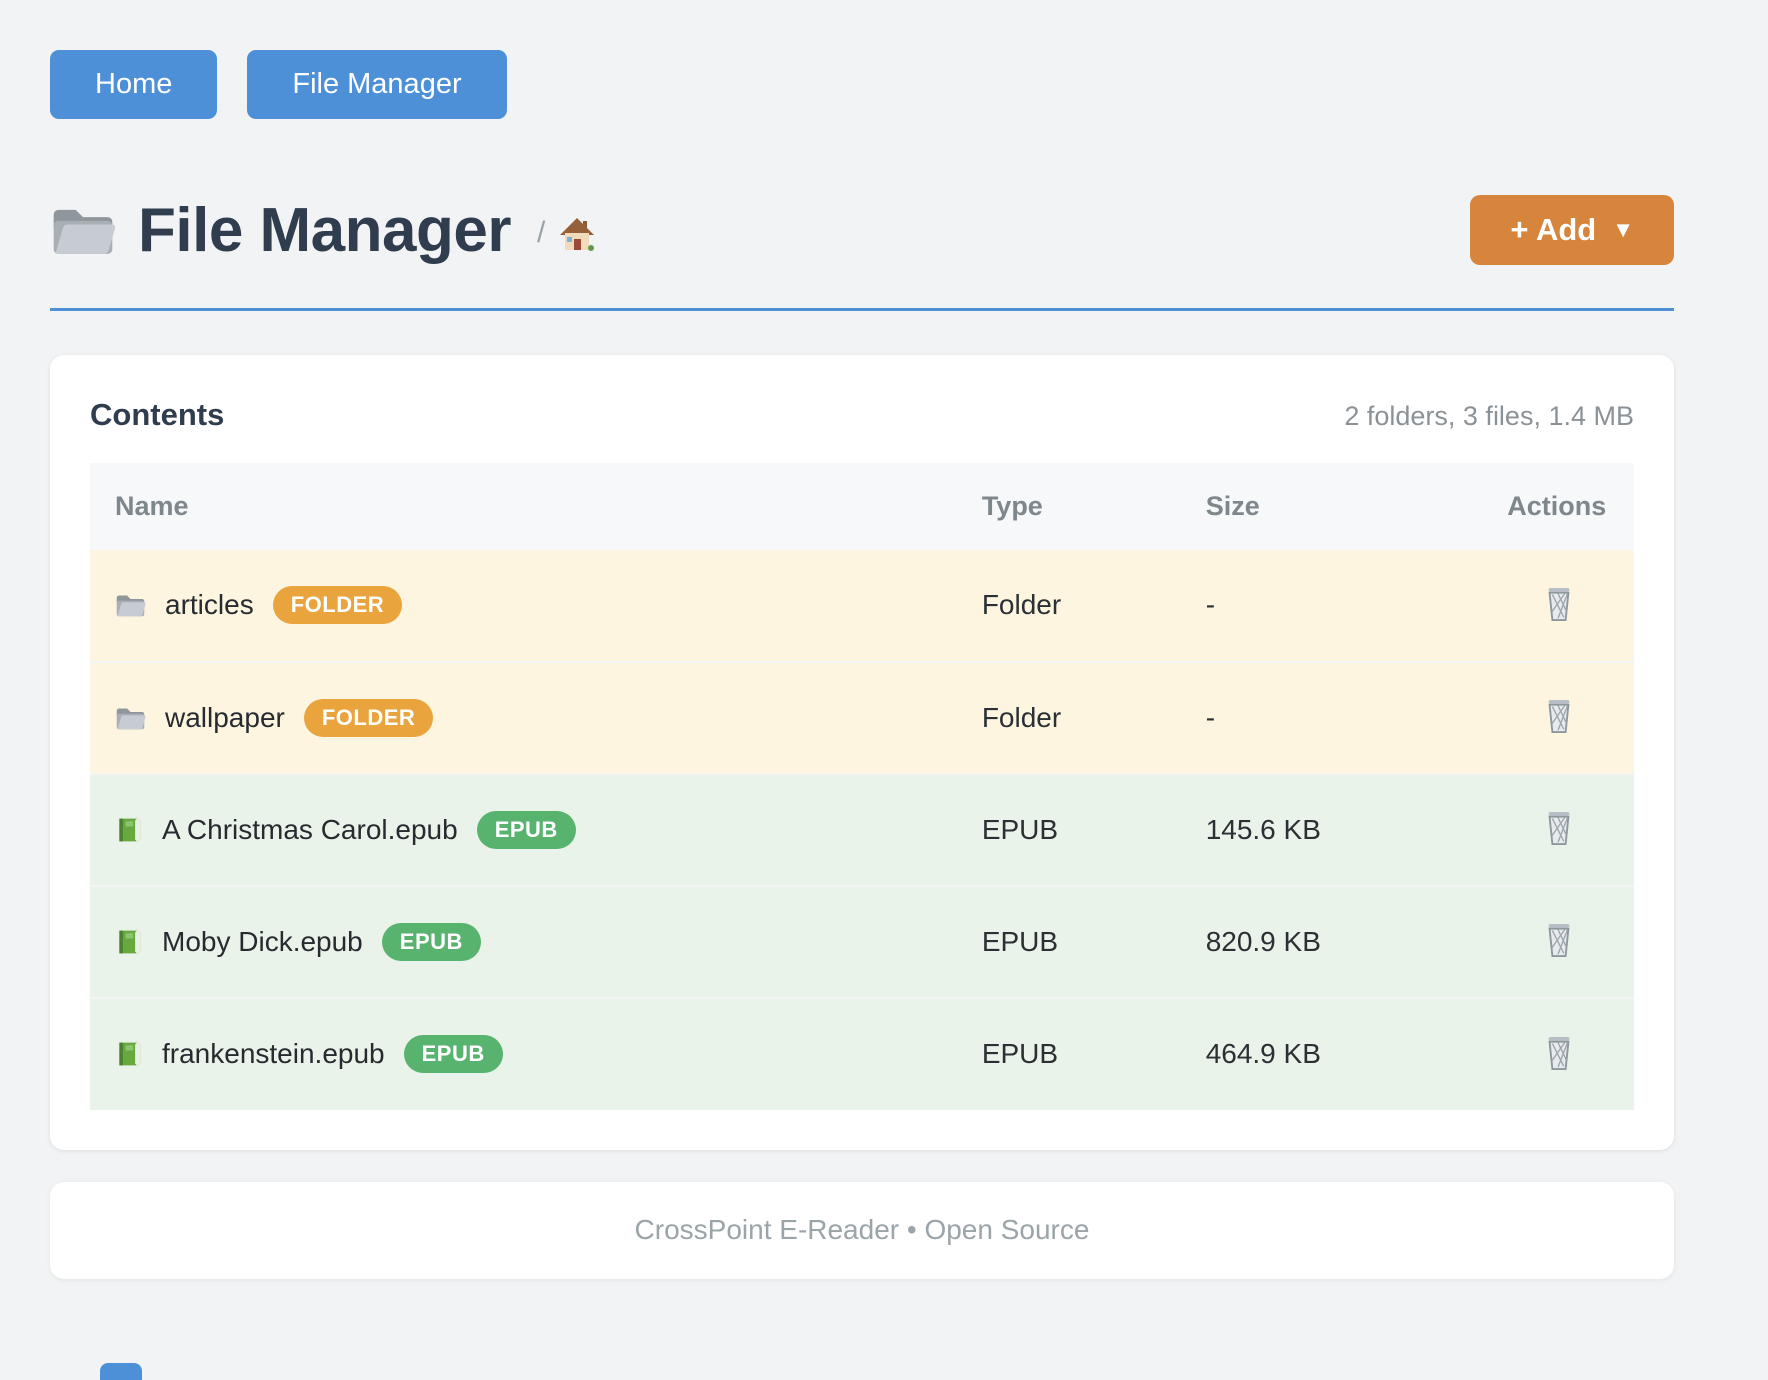 Image resolution: width=1768 pixels, height=1380 pixels. I want to click on footer-text: CrossPoint E-Reader • Open Source, so click(862, 1230).